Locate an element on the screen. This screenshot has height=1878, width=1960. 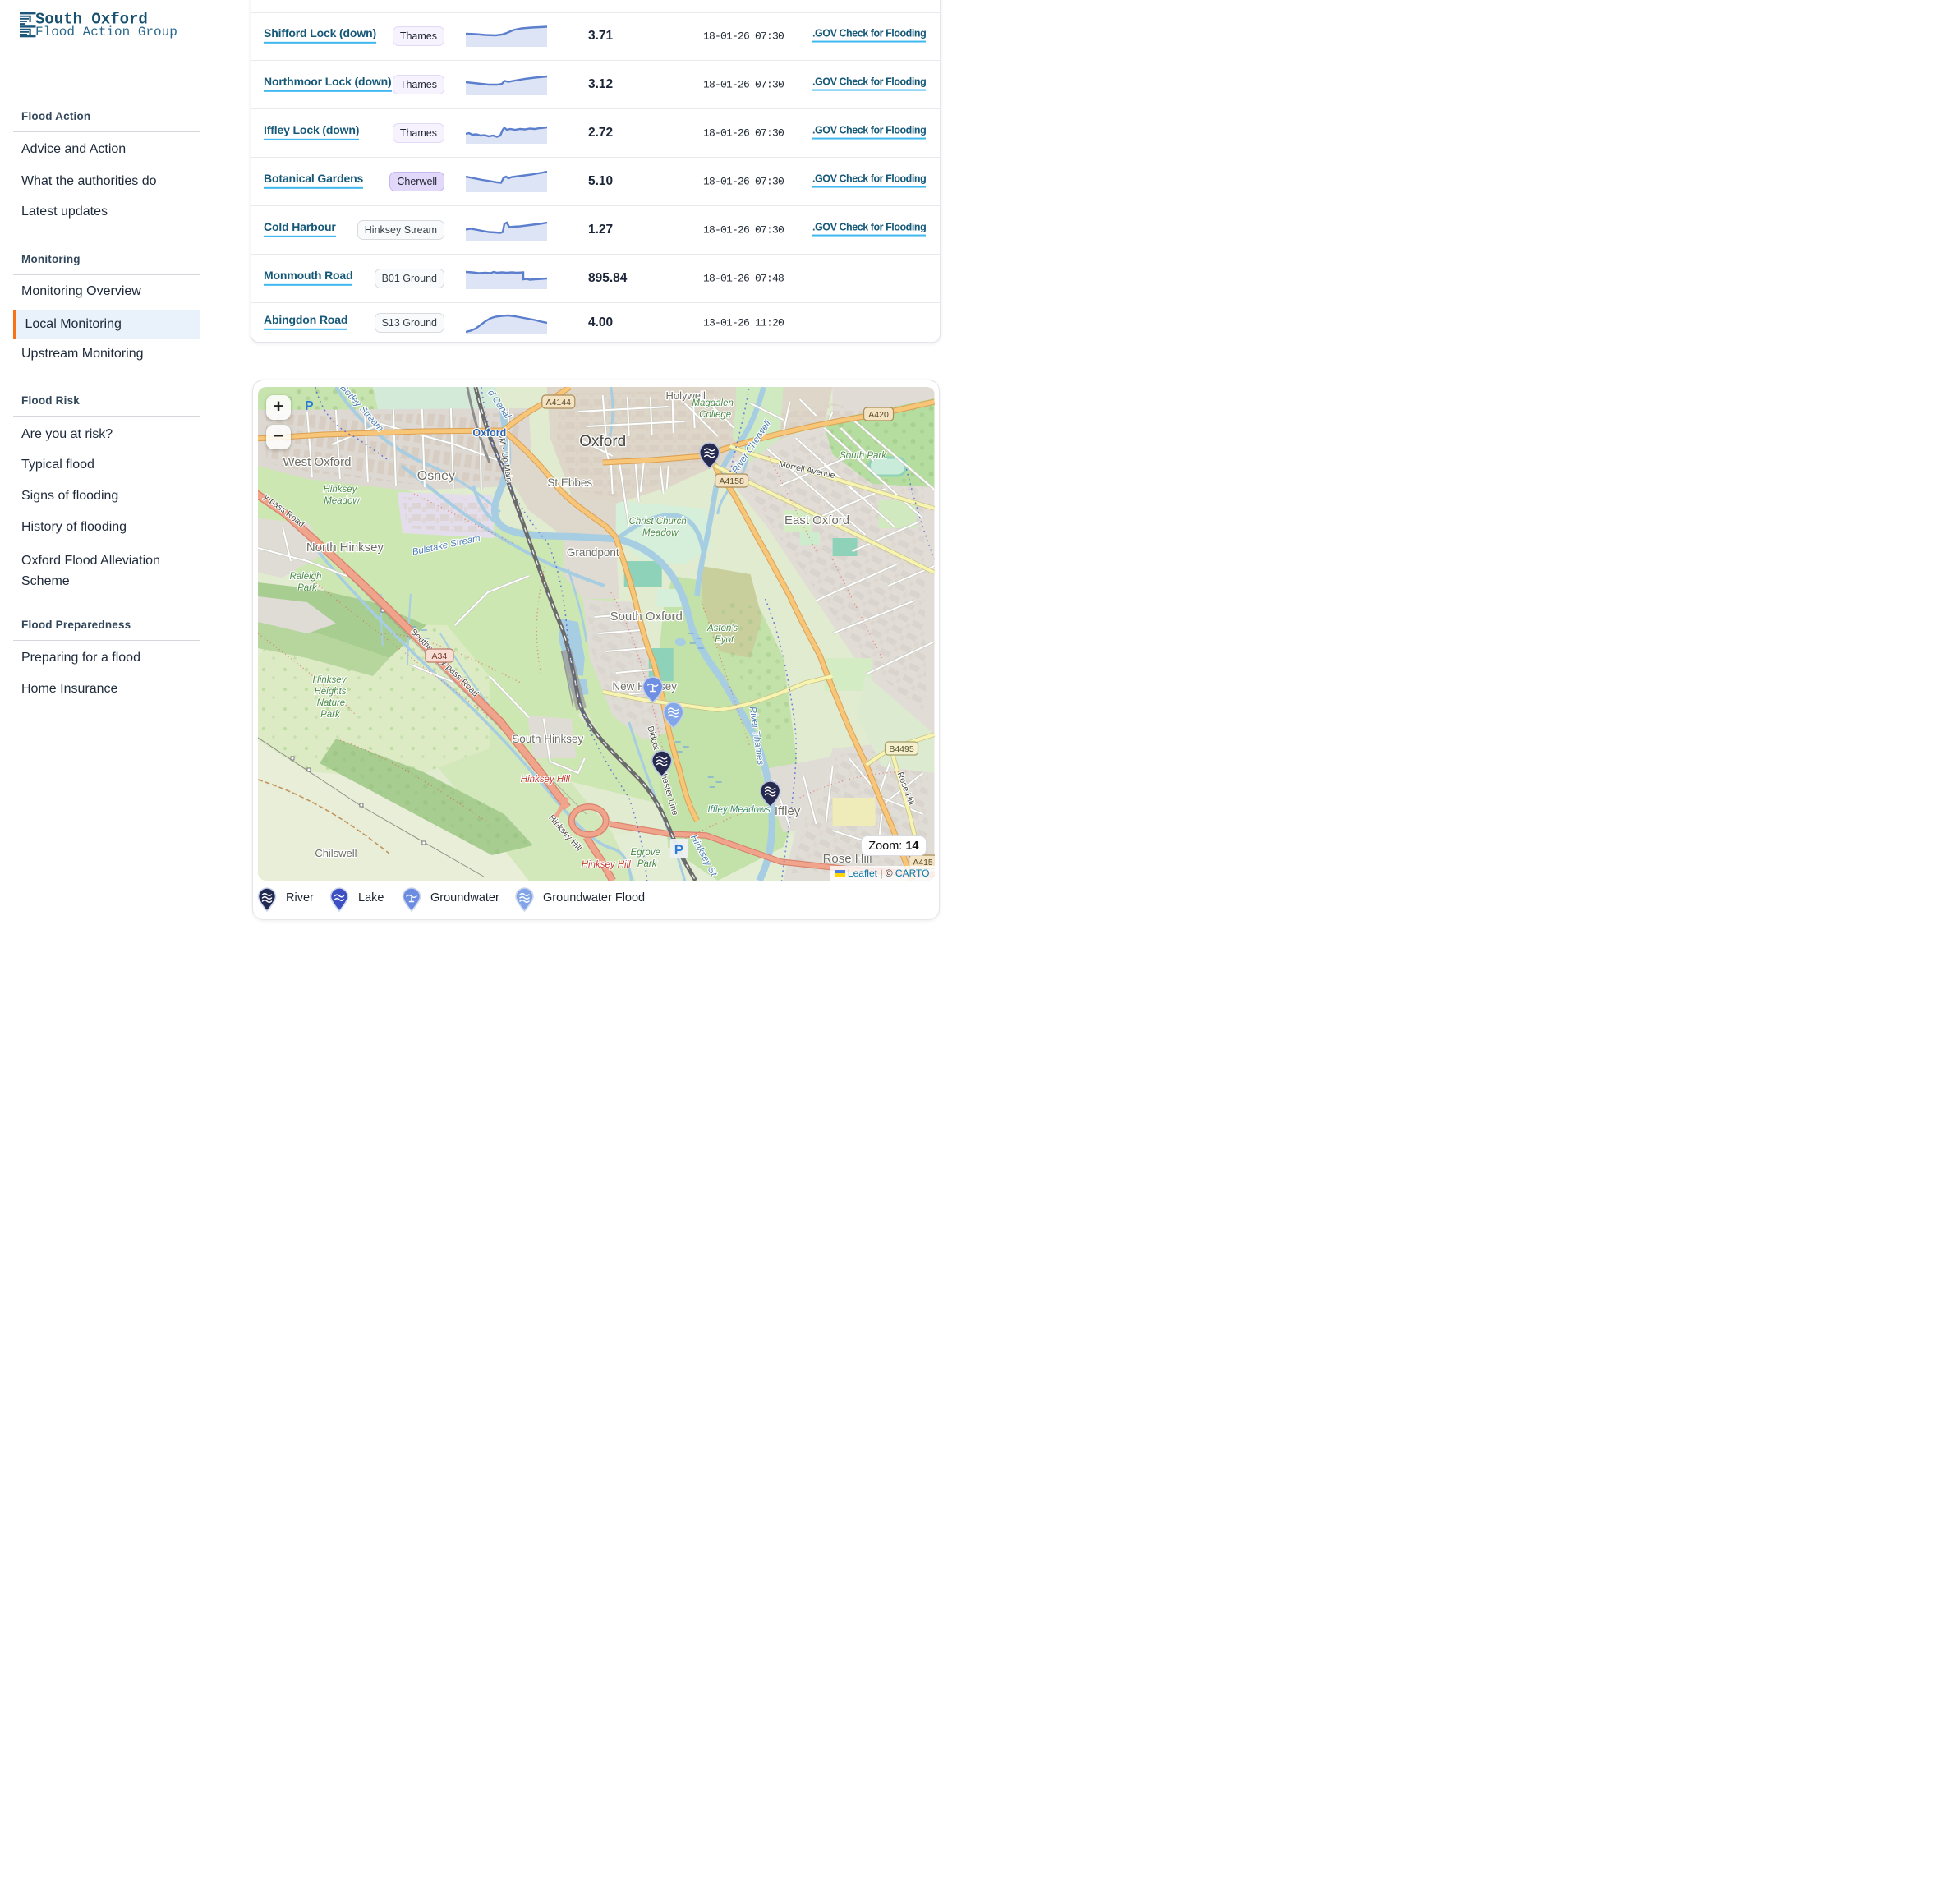
svg-text: Raleigh is located at coordinates (305, 577).